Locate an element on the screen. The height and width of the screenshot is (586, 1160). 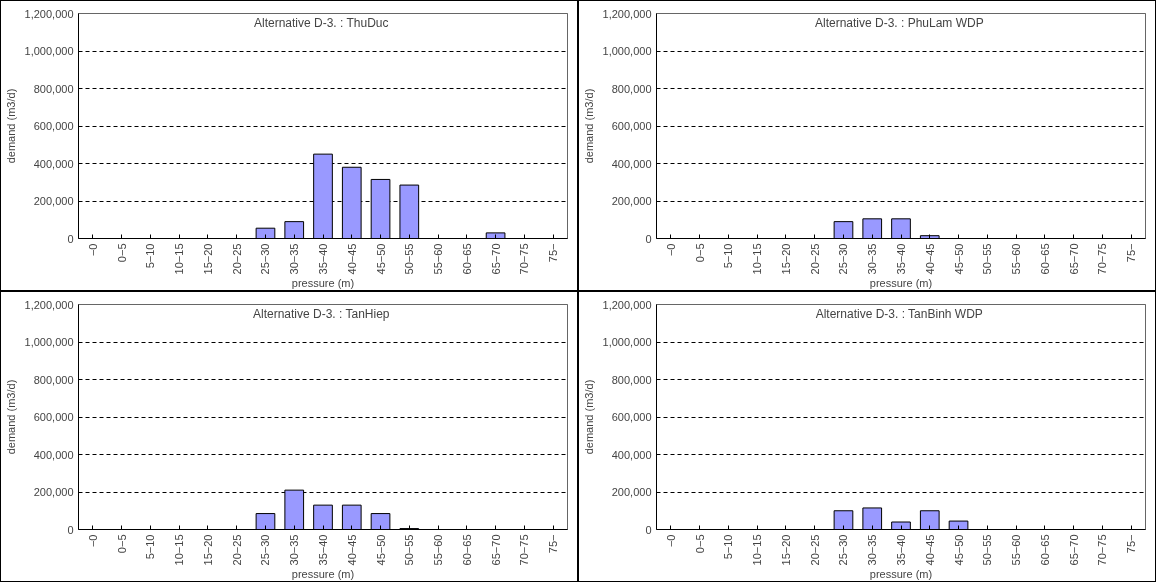
chart-title: Alternative D-3. : TanHiep is located at coordinates (321, 313).